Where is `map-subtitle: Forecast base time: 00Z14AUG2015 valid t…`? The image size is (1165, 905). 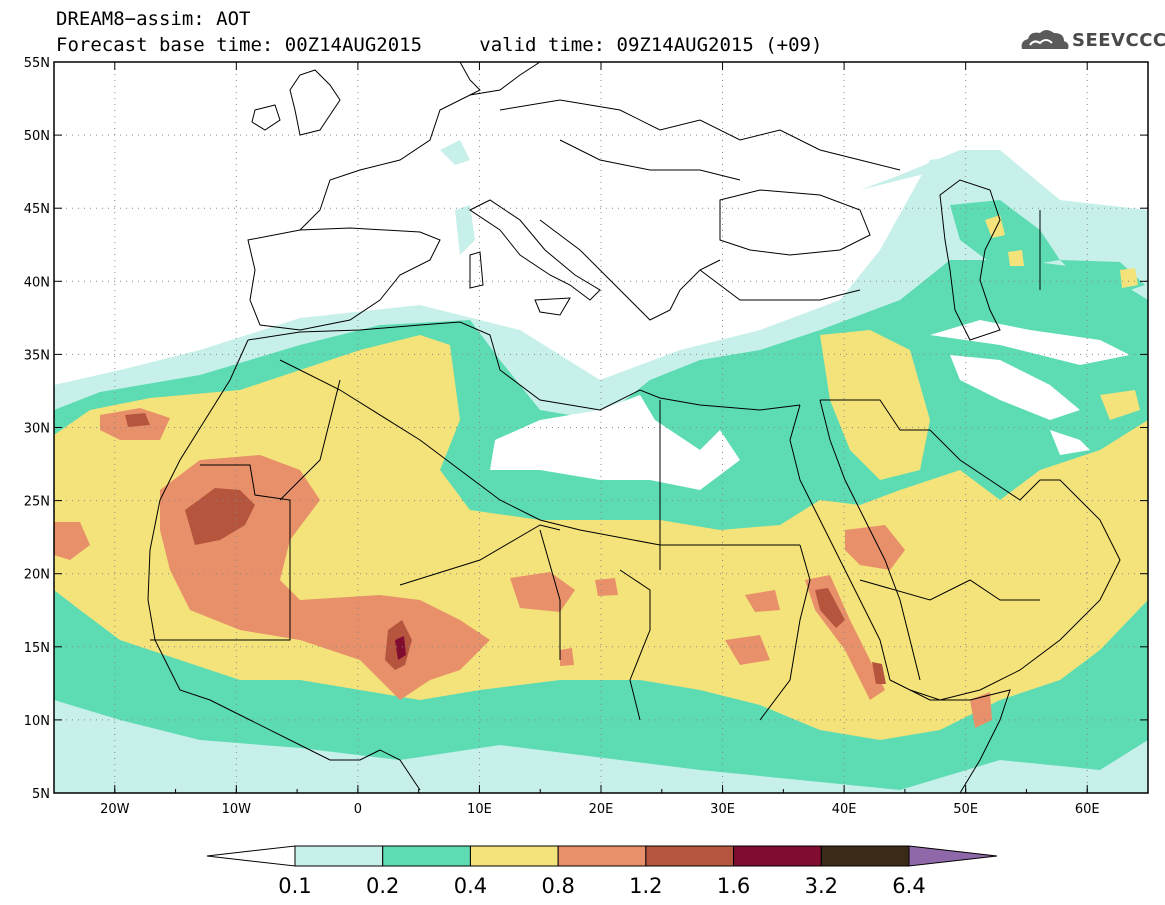
map-subtitle: Forecast base time: 00Z14AUG2015 valid t… is located at coordinates (439, 45).